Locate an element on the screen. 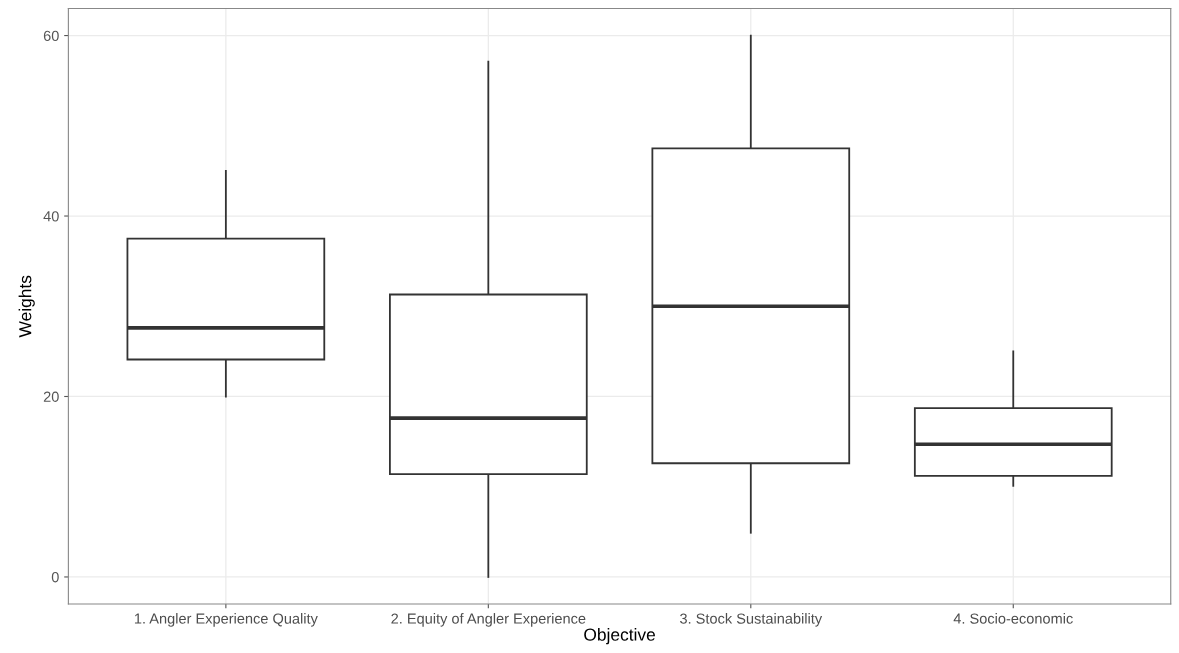 The image size is (1179, 653). y-tick-label: 20 is located at coordinates (51, 396).